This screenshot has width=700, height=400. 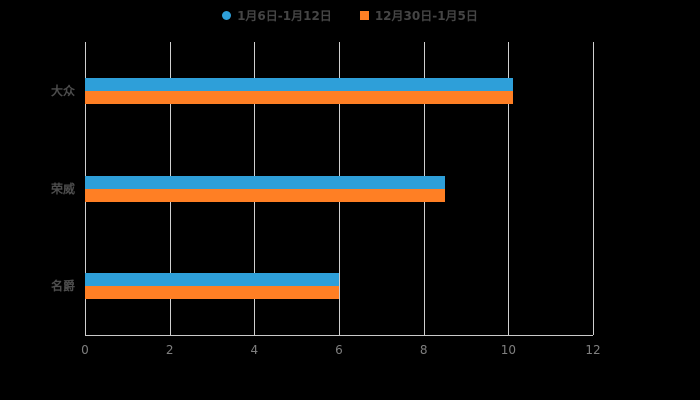 What do you see at coordinates (227, 15) in the screenshot?
I see `legend-marker-circle-icon` at bounding box center [227, 15].